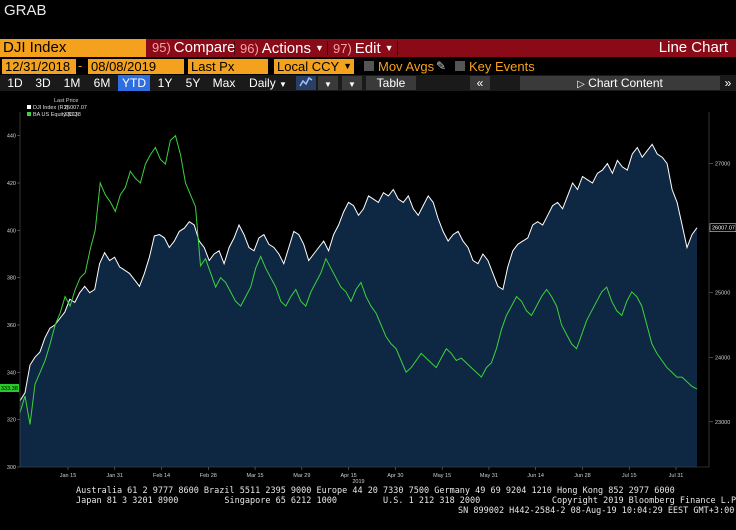 The width and height of the screenshot is (736, 530). I want to click on actions-label: Actions, so click(286, 48).